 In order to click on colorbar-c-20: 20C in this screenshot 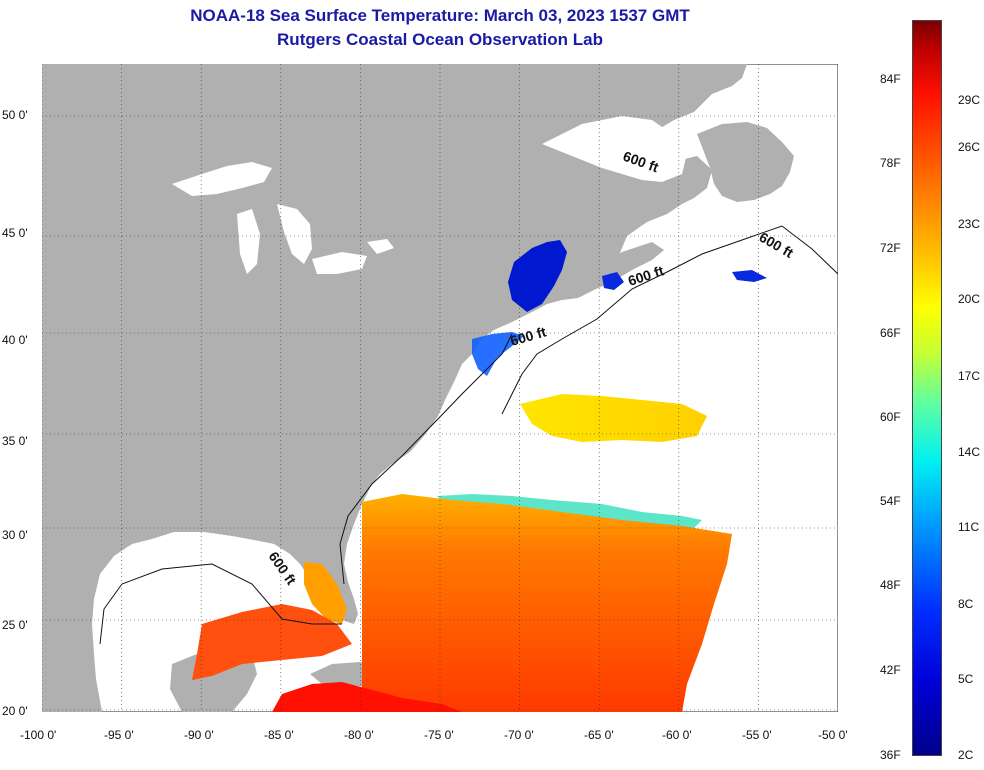, I will do `click(969, 299)`.